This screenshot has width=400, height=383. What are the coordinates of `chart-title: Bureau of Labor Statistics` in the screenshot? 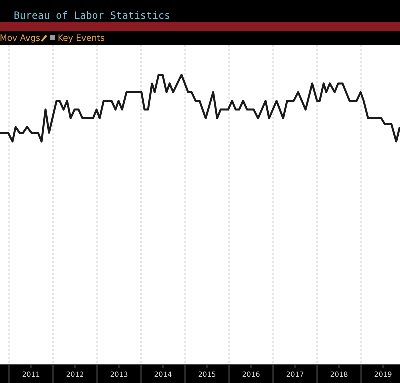 It's located at (92, 16).